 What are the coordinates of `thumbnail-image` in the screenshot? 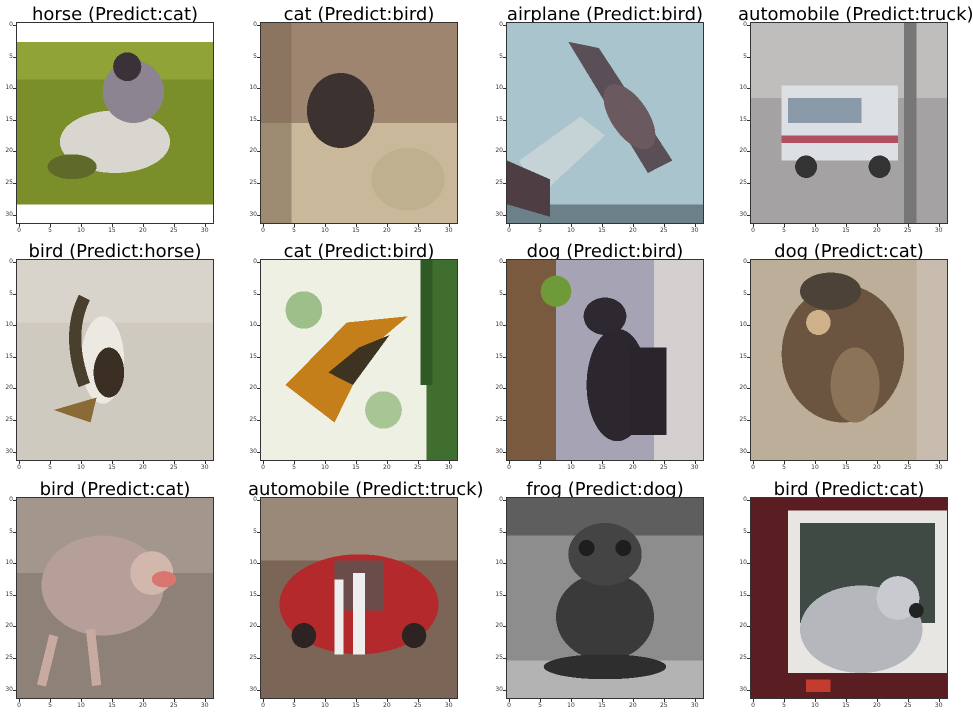 It's located at (115, 360).